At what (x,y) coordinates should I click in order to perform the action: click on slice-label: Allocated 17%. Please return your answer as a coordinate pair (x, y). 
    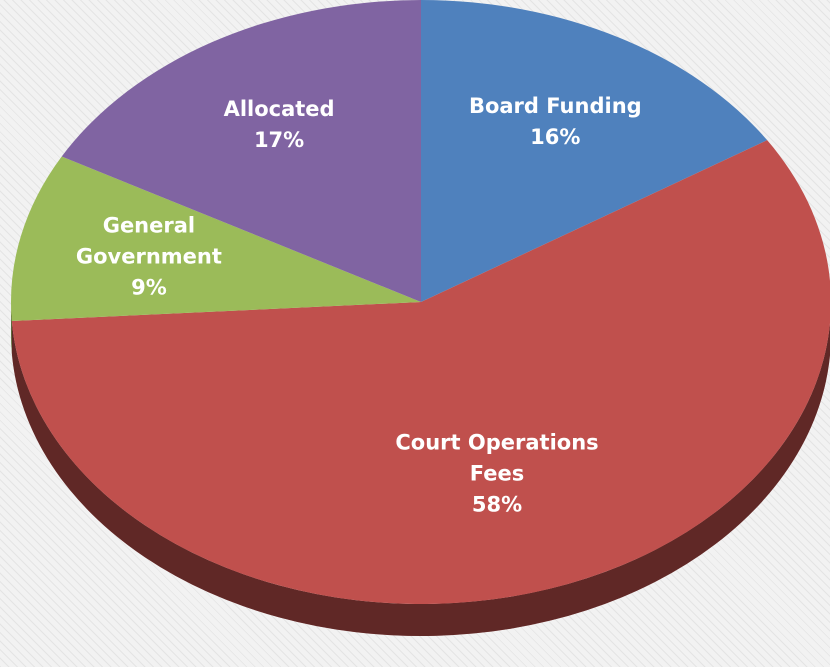
    Looking at the image, I should click on (279, 125).